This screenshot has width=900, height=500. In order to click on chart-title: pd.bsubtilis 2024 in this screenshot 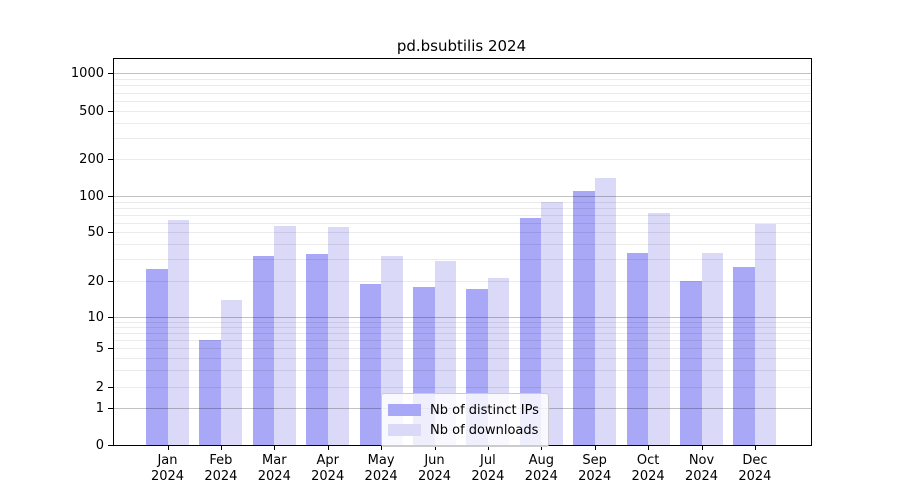, I will do `click(461, 46)`.